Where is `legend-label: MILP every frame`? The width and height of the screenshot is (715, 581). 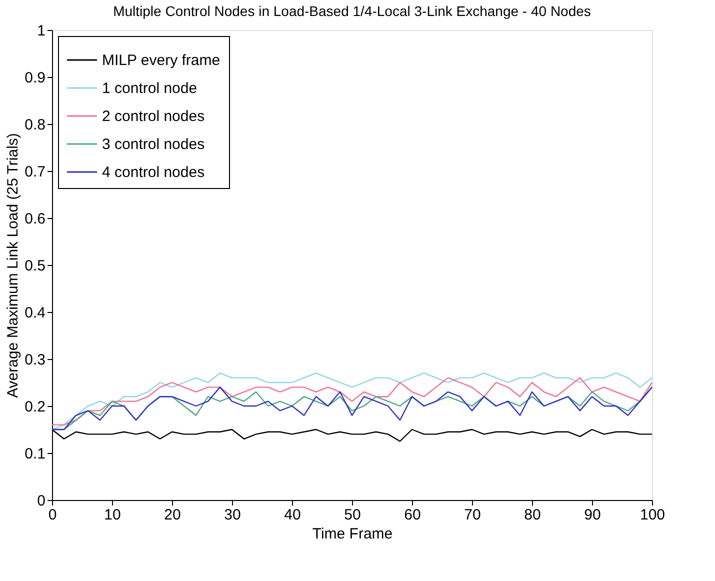
legend-label: MILP every frame is located at coordinates (161, 60).